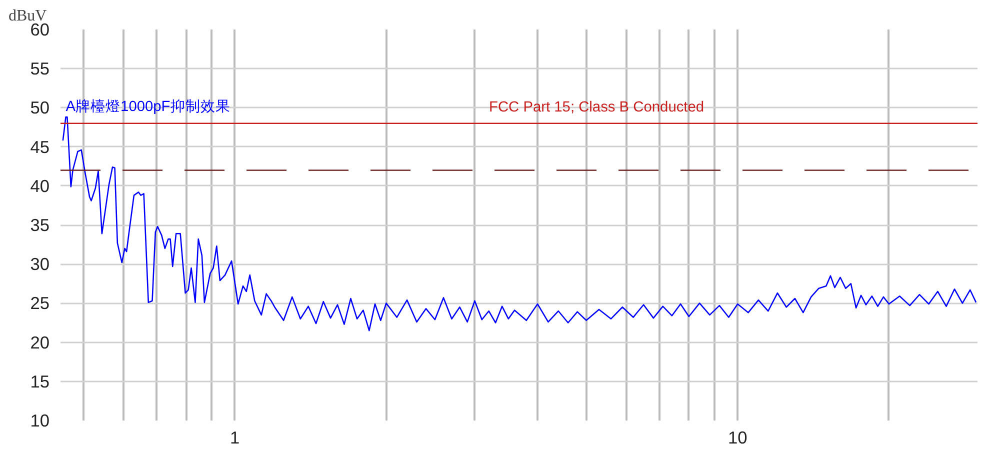 This screenshot has height=455, width=990. What do you see at coordinates (40, 68) in the screenshot?
I see `y-tick-label: 55` at bounding box center [40, 68].